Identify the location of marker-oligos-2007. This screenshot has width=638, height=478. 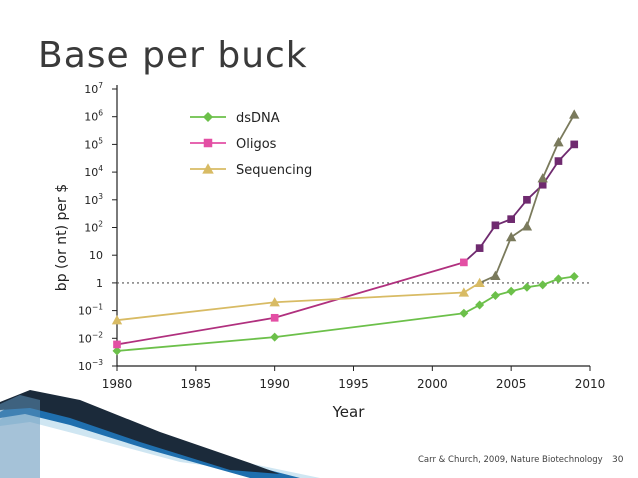
(542, 184).